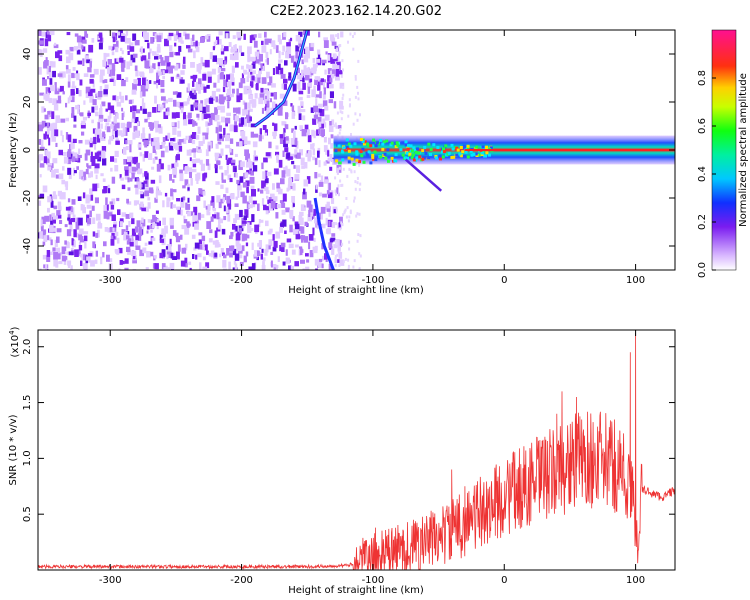 The image size is (750, 600). I want to click on x-tick-label: -200, so click(241, 280).